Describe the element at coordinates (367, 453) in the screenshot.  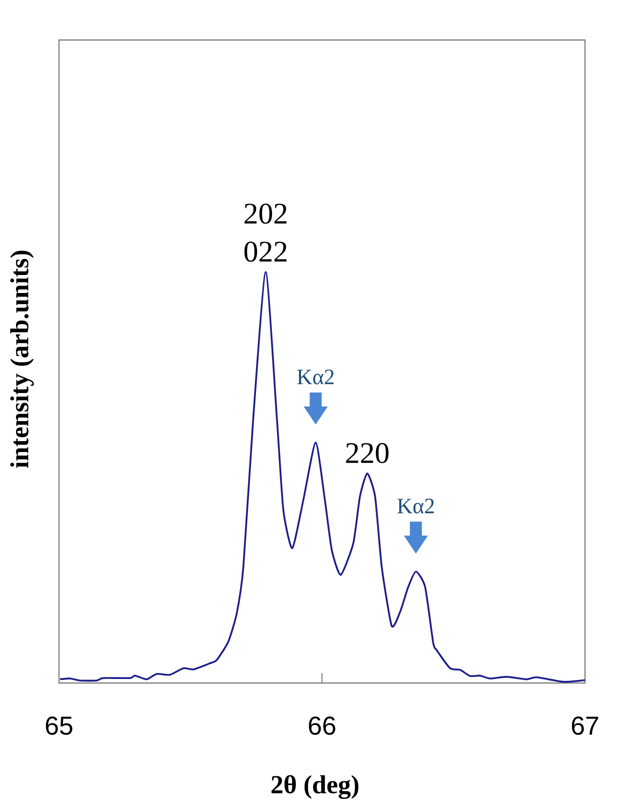
I see `annotation: 220` at that location.